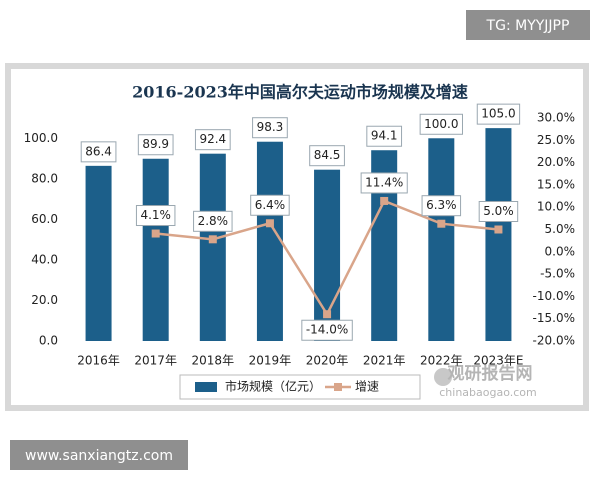  Describe the element at coordinates (554, 296) in the screenshot. I see `y2-tick-label: -10.0%` at that location.